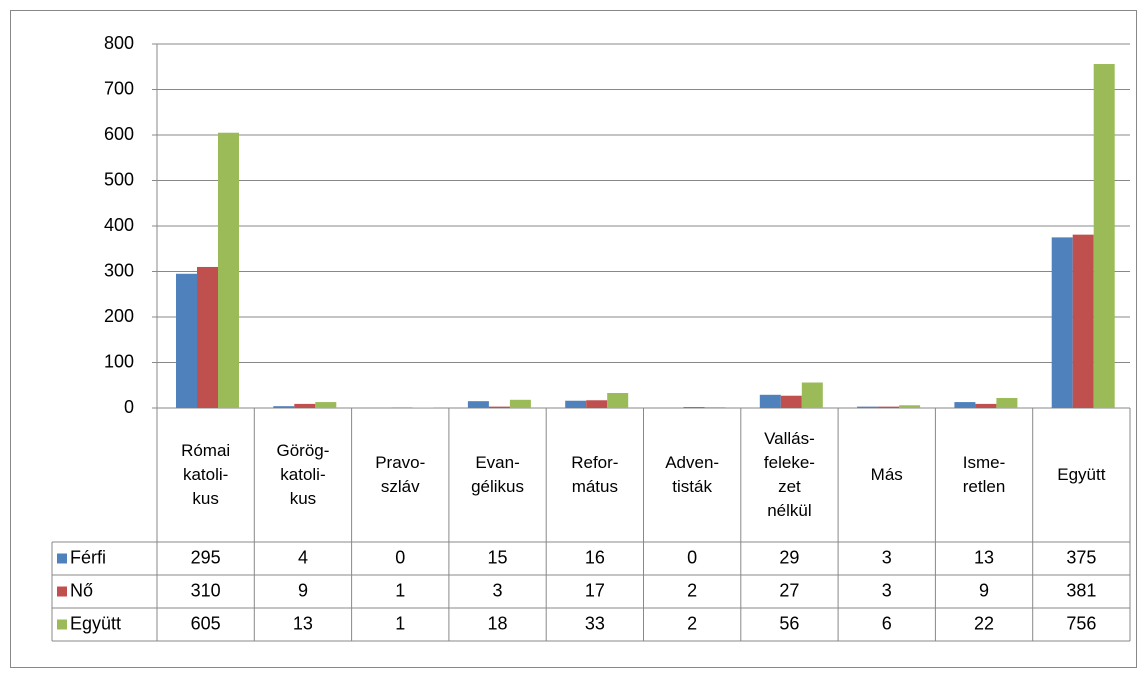 This screenshot has height=683, width=1147. What do you see at coordinates (129, 407) in the screenshot?
I see `y-tick-label: 0` at bounding box center [129, 407].